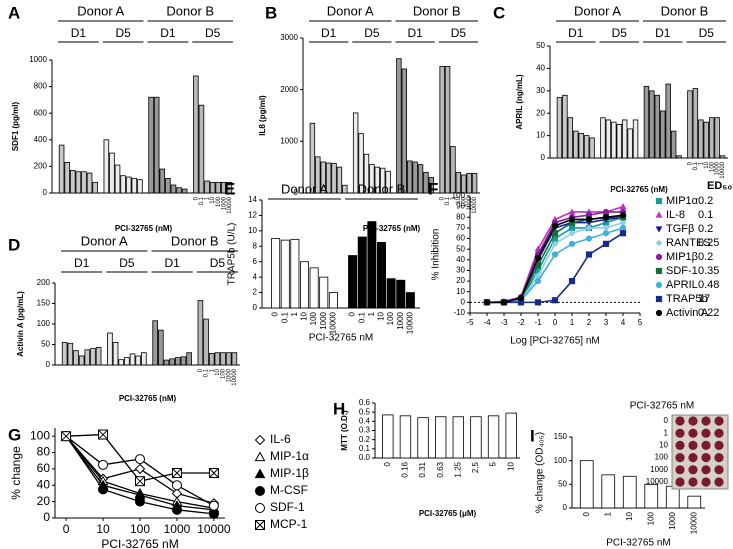  Describe the element at coordinates (252, 230) in the screenshot. I see `y-tick-label: 10` at that location.